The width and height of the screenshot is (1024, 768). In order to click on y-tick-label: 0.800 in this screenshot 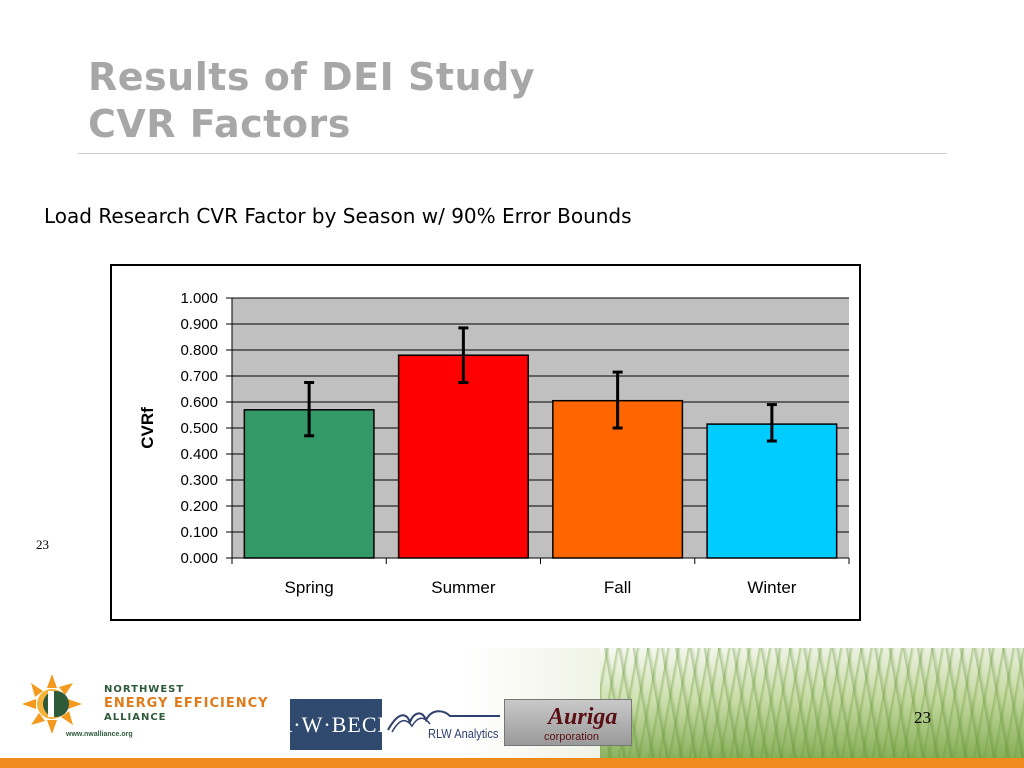, I will do `click(199, 350)`.